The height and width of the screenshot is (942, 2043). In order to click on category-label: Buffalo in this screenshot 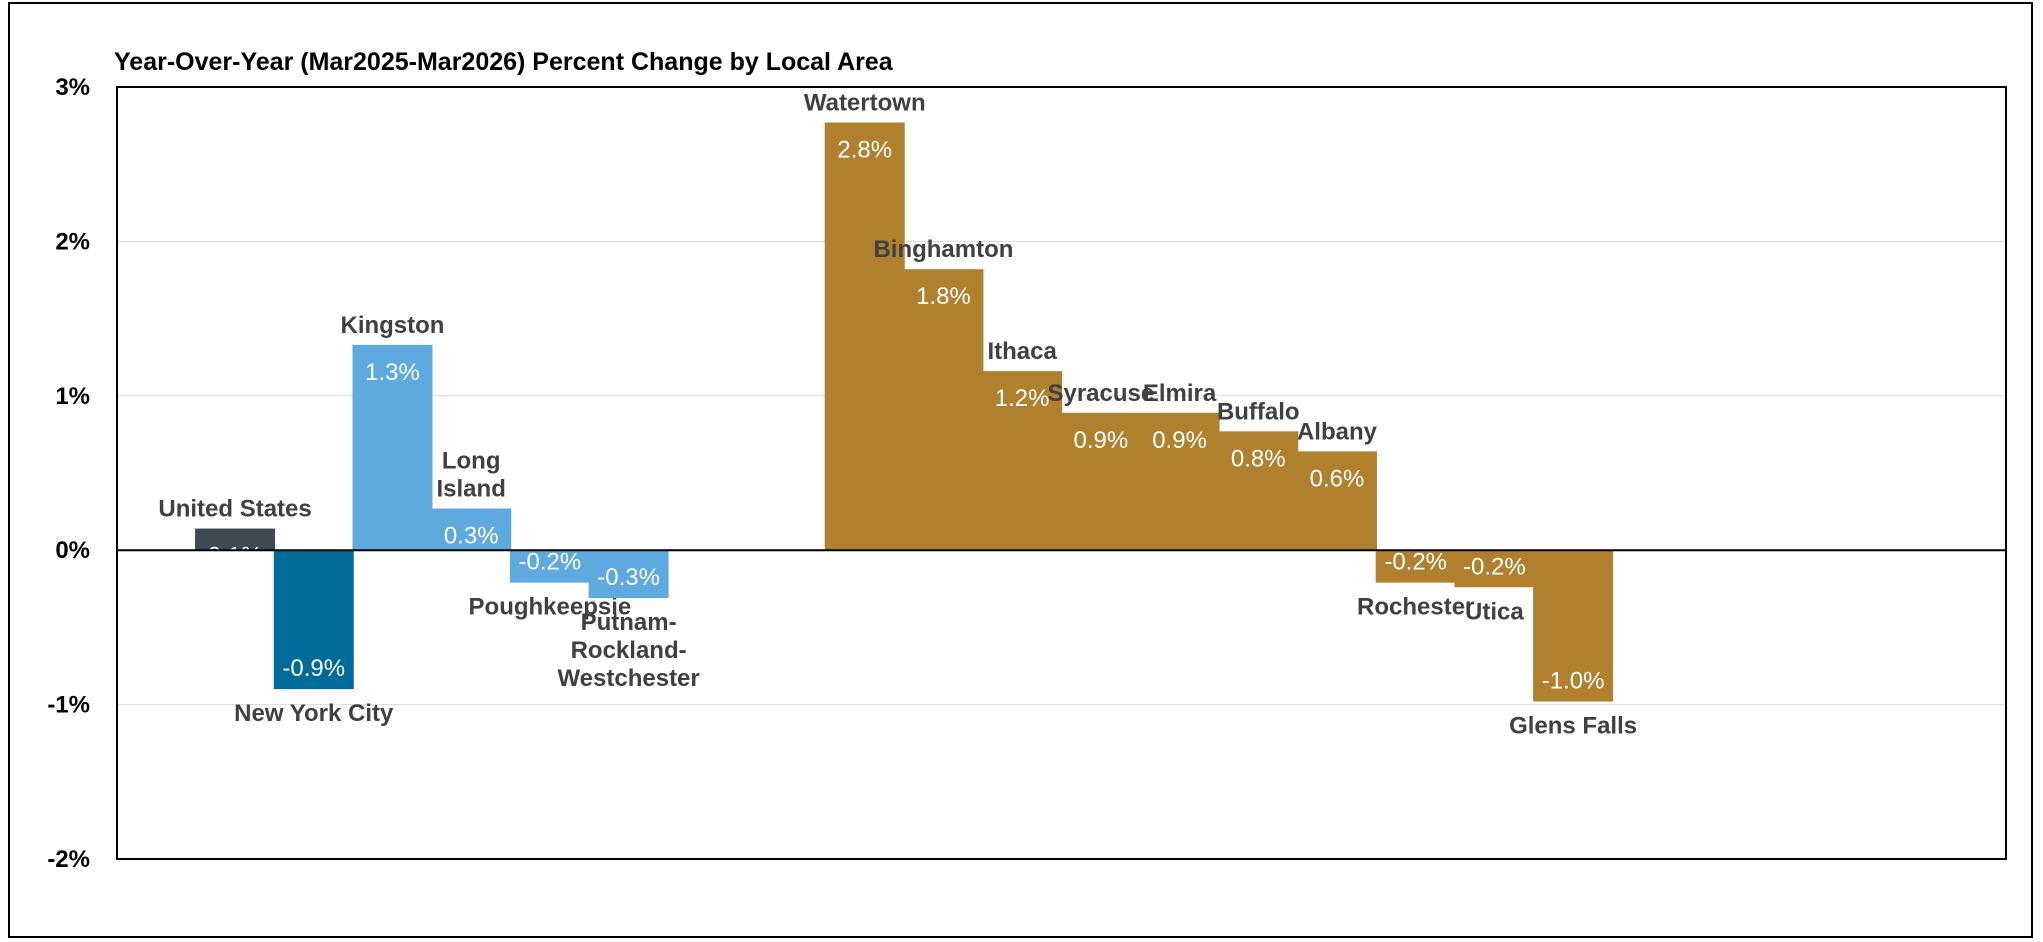, I will do `click(1258, 411)`.